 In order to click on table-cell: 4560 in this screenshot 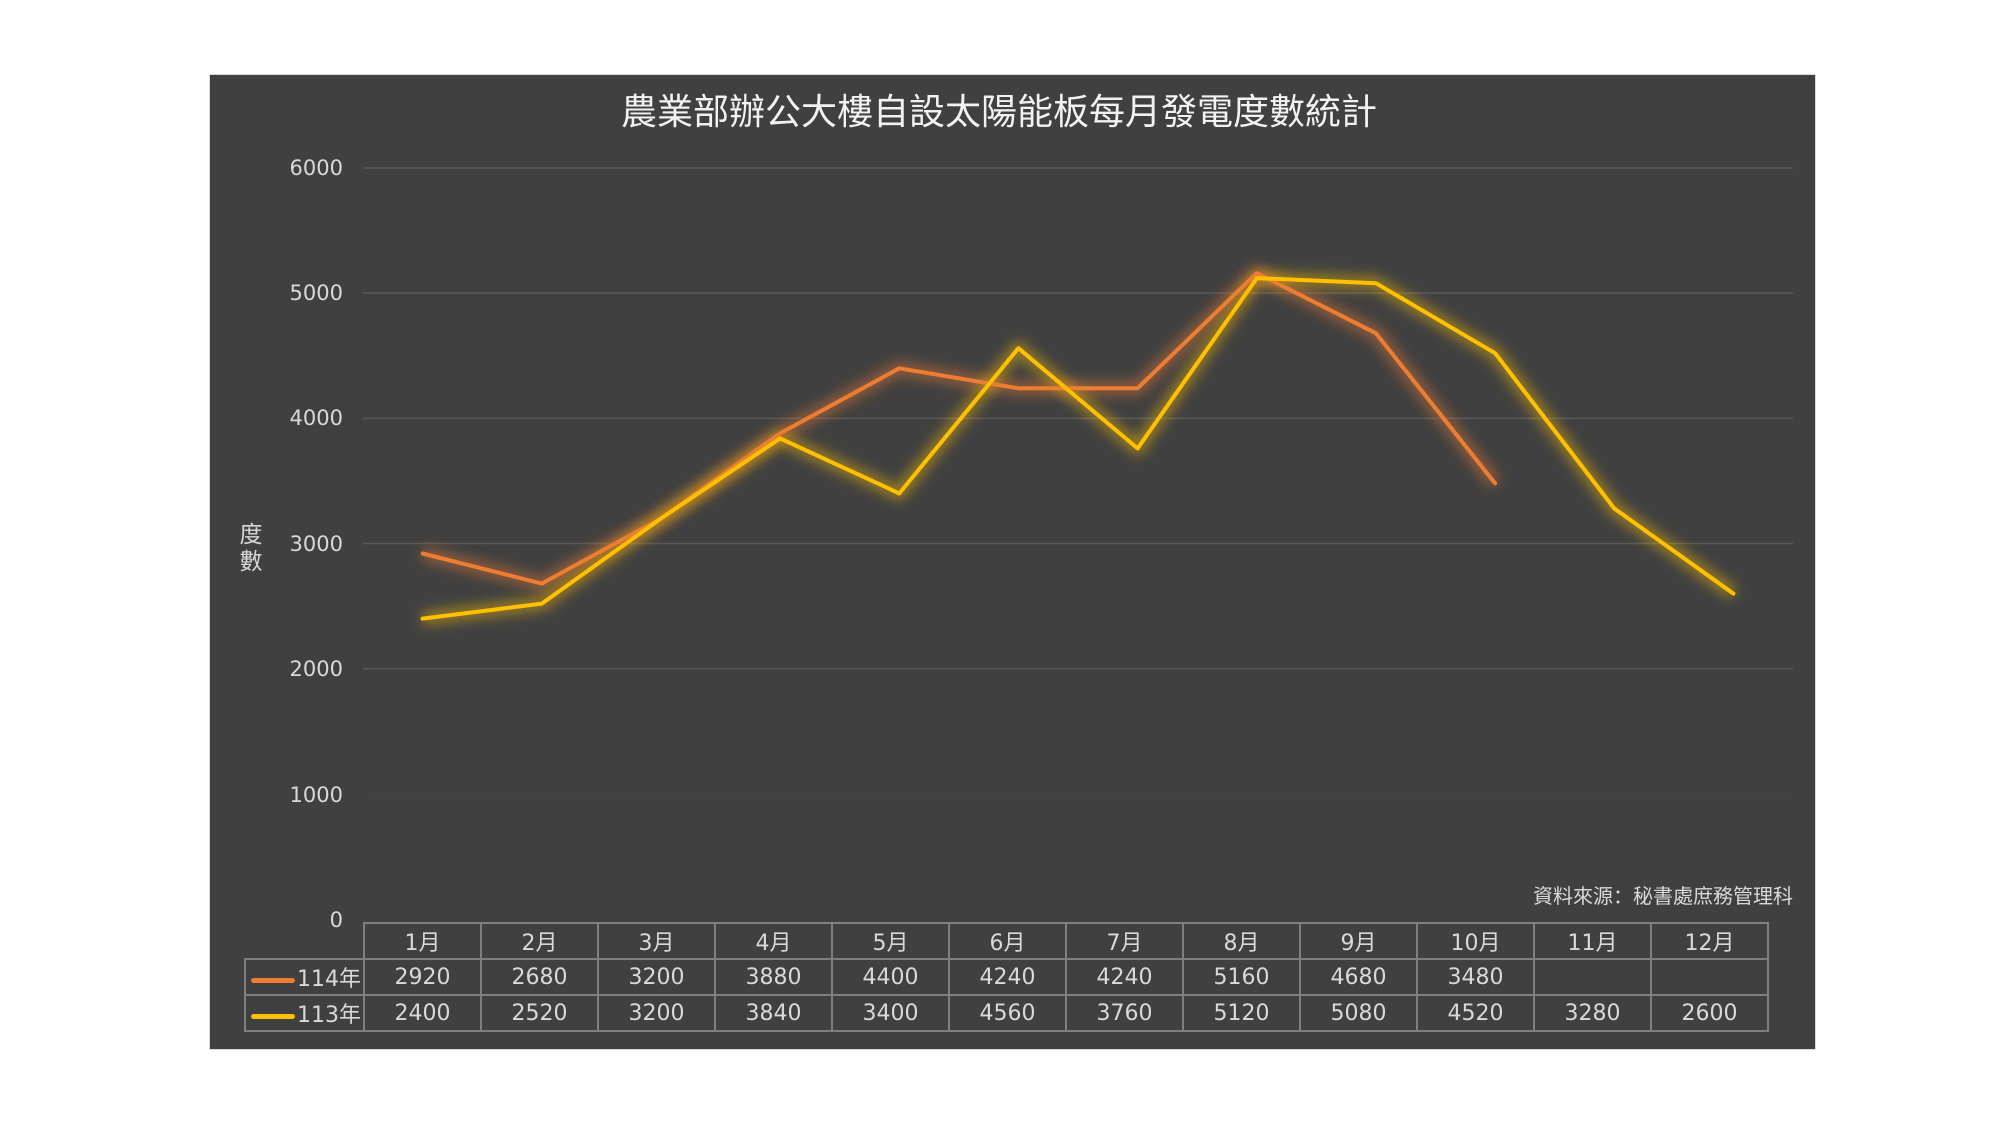, I will do `click(1007, 1013)`.